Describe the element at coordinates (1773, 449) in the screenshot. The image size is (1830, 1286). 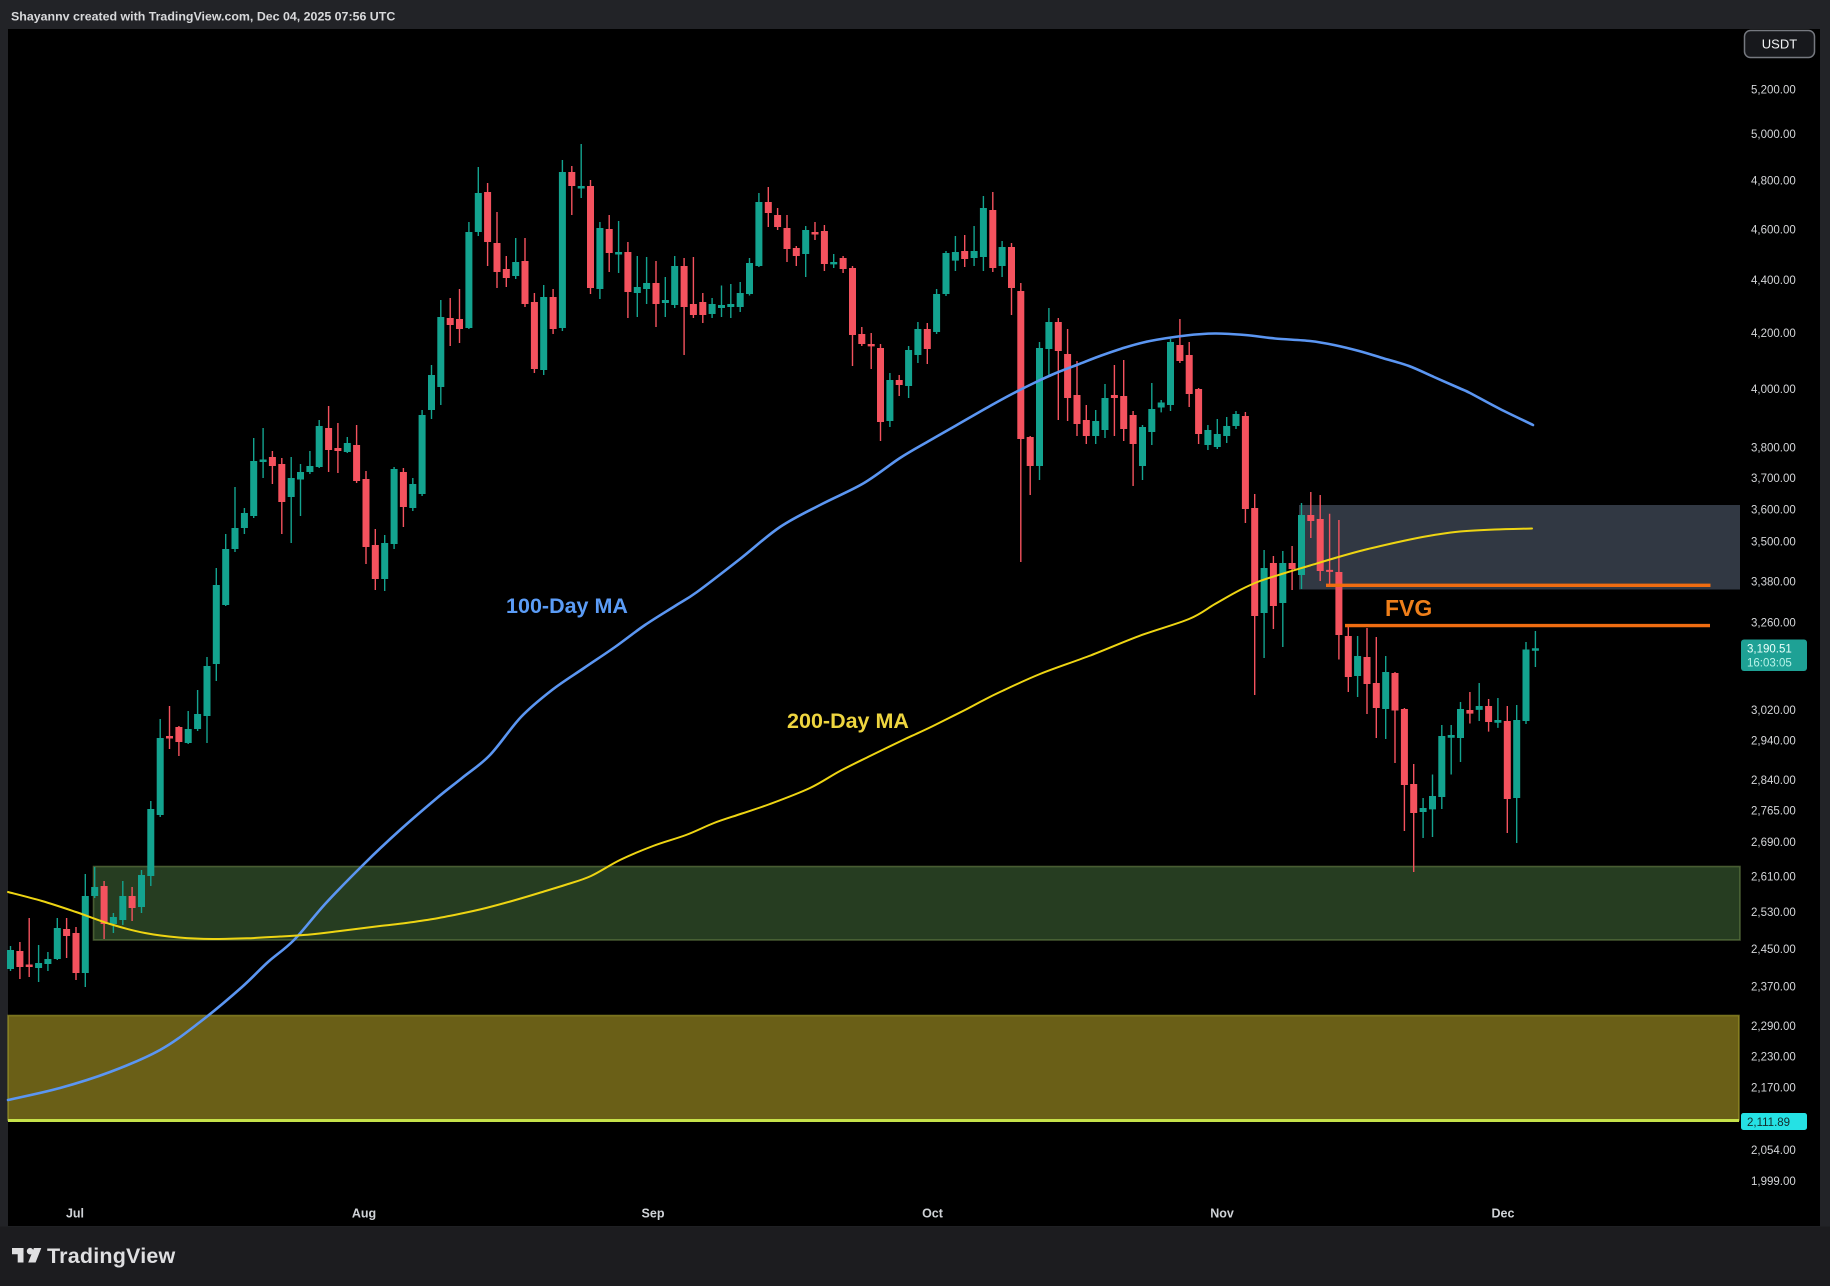
I see `svg-text: 3,800.00` at that location.